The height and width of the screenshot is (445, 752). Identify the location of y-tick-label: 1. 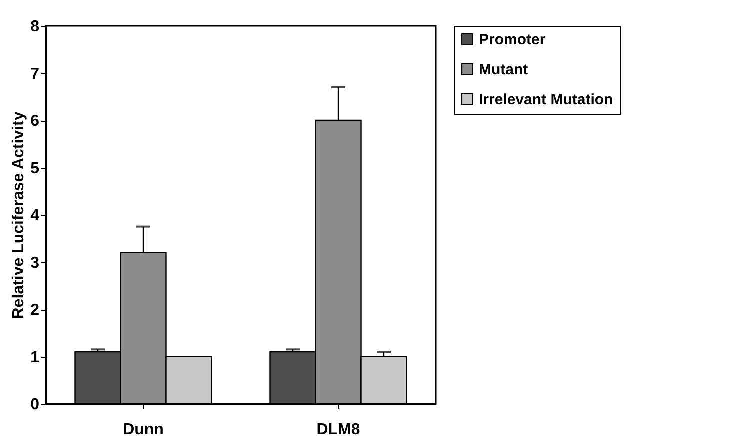
(35, 357).